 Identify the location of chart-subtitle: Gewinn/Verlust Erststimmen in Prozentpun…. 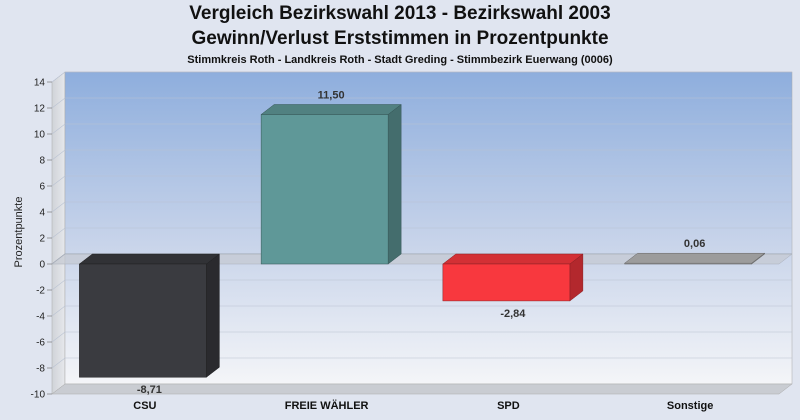
(400, 38).